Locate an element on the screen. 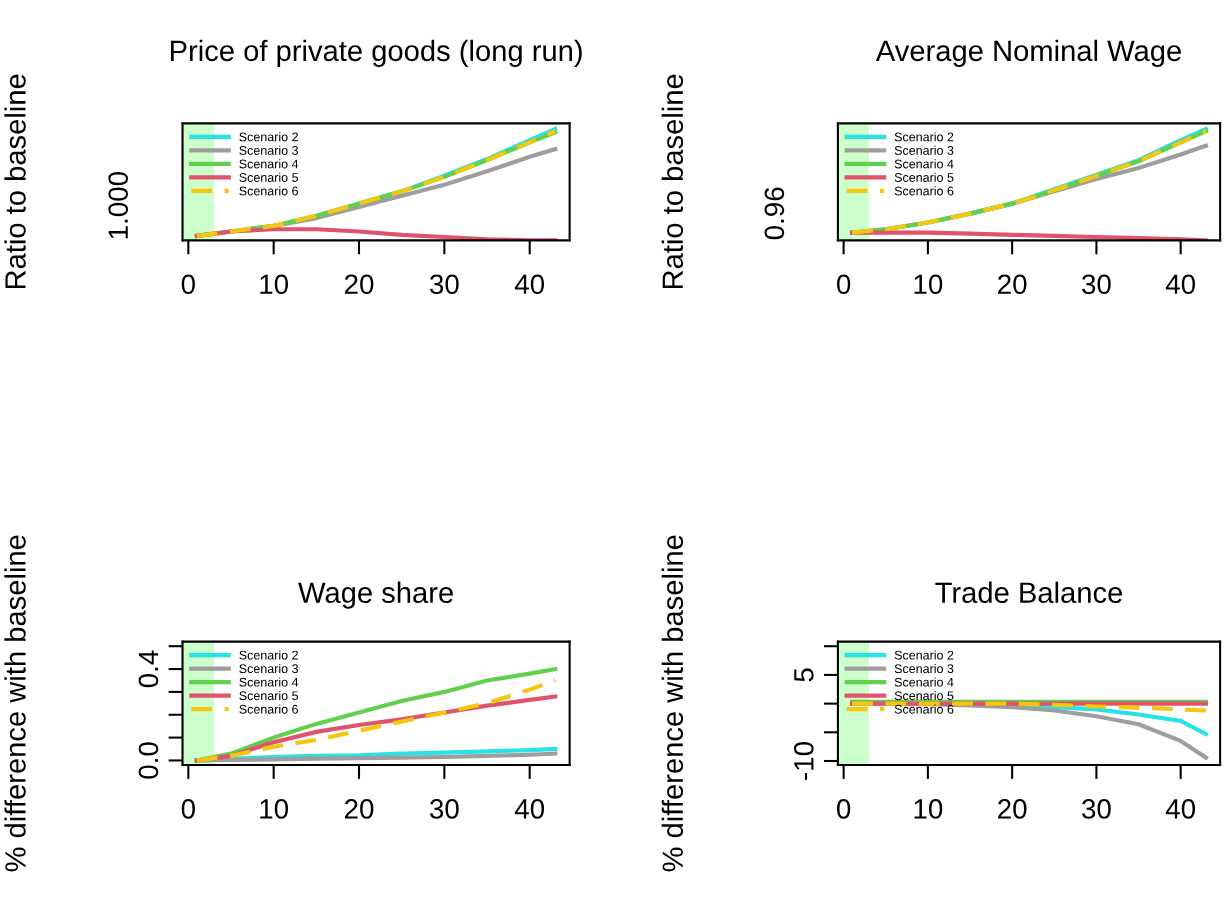  y-tick-label: 0.4 is located at coordinates (148, 669).